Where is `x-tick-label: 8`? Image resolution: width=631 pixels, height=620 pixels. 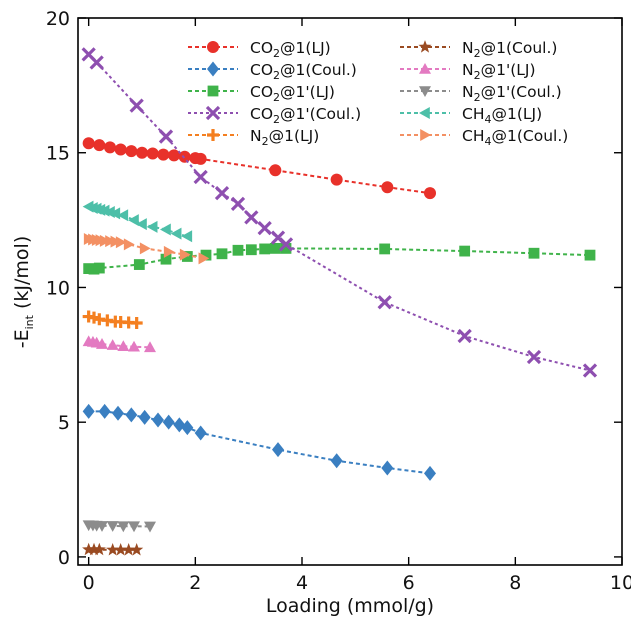 x-tick-label: 8 is located at coordinates (515, 583).